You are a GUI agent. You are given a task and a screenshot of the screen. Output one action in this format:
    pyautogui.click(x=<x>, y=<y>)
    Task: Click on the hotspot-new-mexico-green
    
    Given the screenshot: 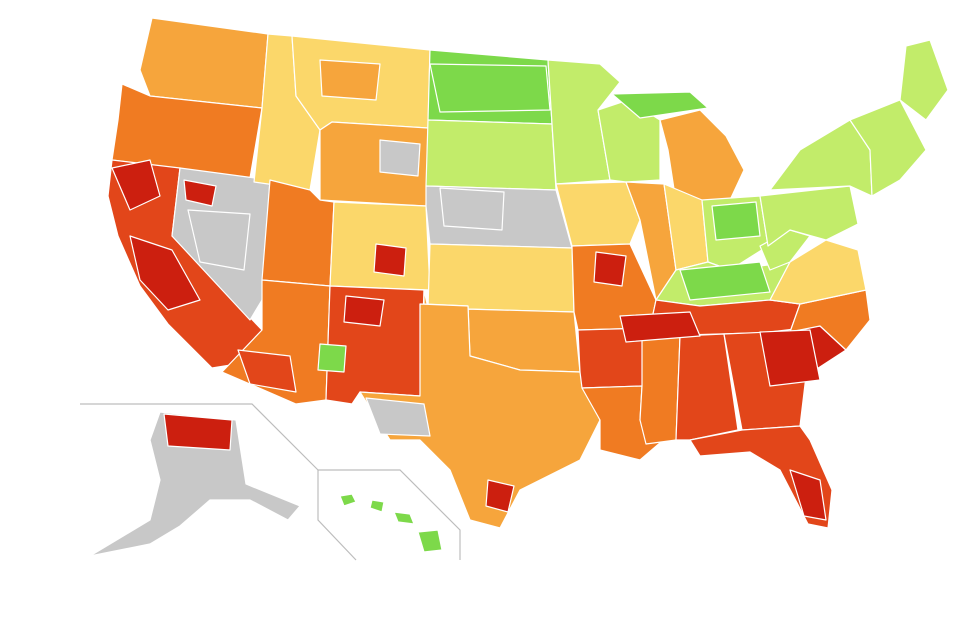 What is the action you would take?
    pyautogui.click(x=332, y=358)
    